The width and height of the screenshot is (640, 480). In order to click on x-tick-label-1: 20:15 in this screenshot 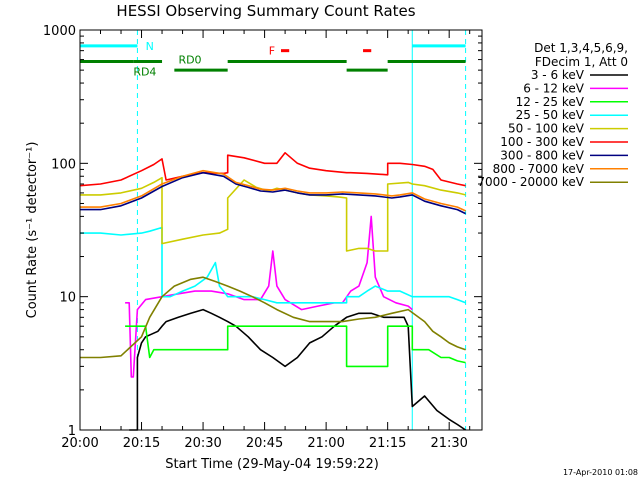, I will do `click(141, 443)`.